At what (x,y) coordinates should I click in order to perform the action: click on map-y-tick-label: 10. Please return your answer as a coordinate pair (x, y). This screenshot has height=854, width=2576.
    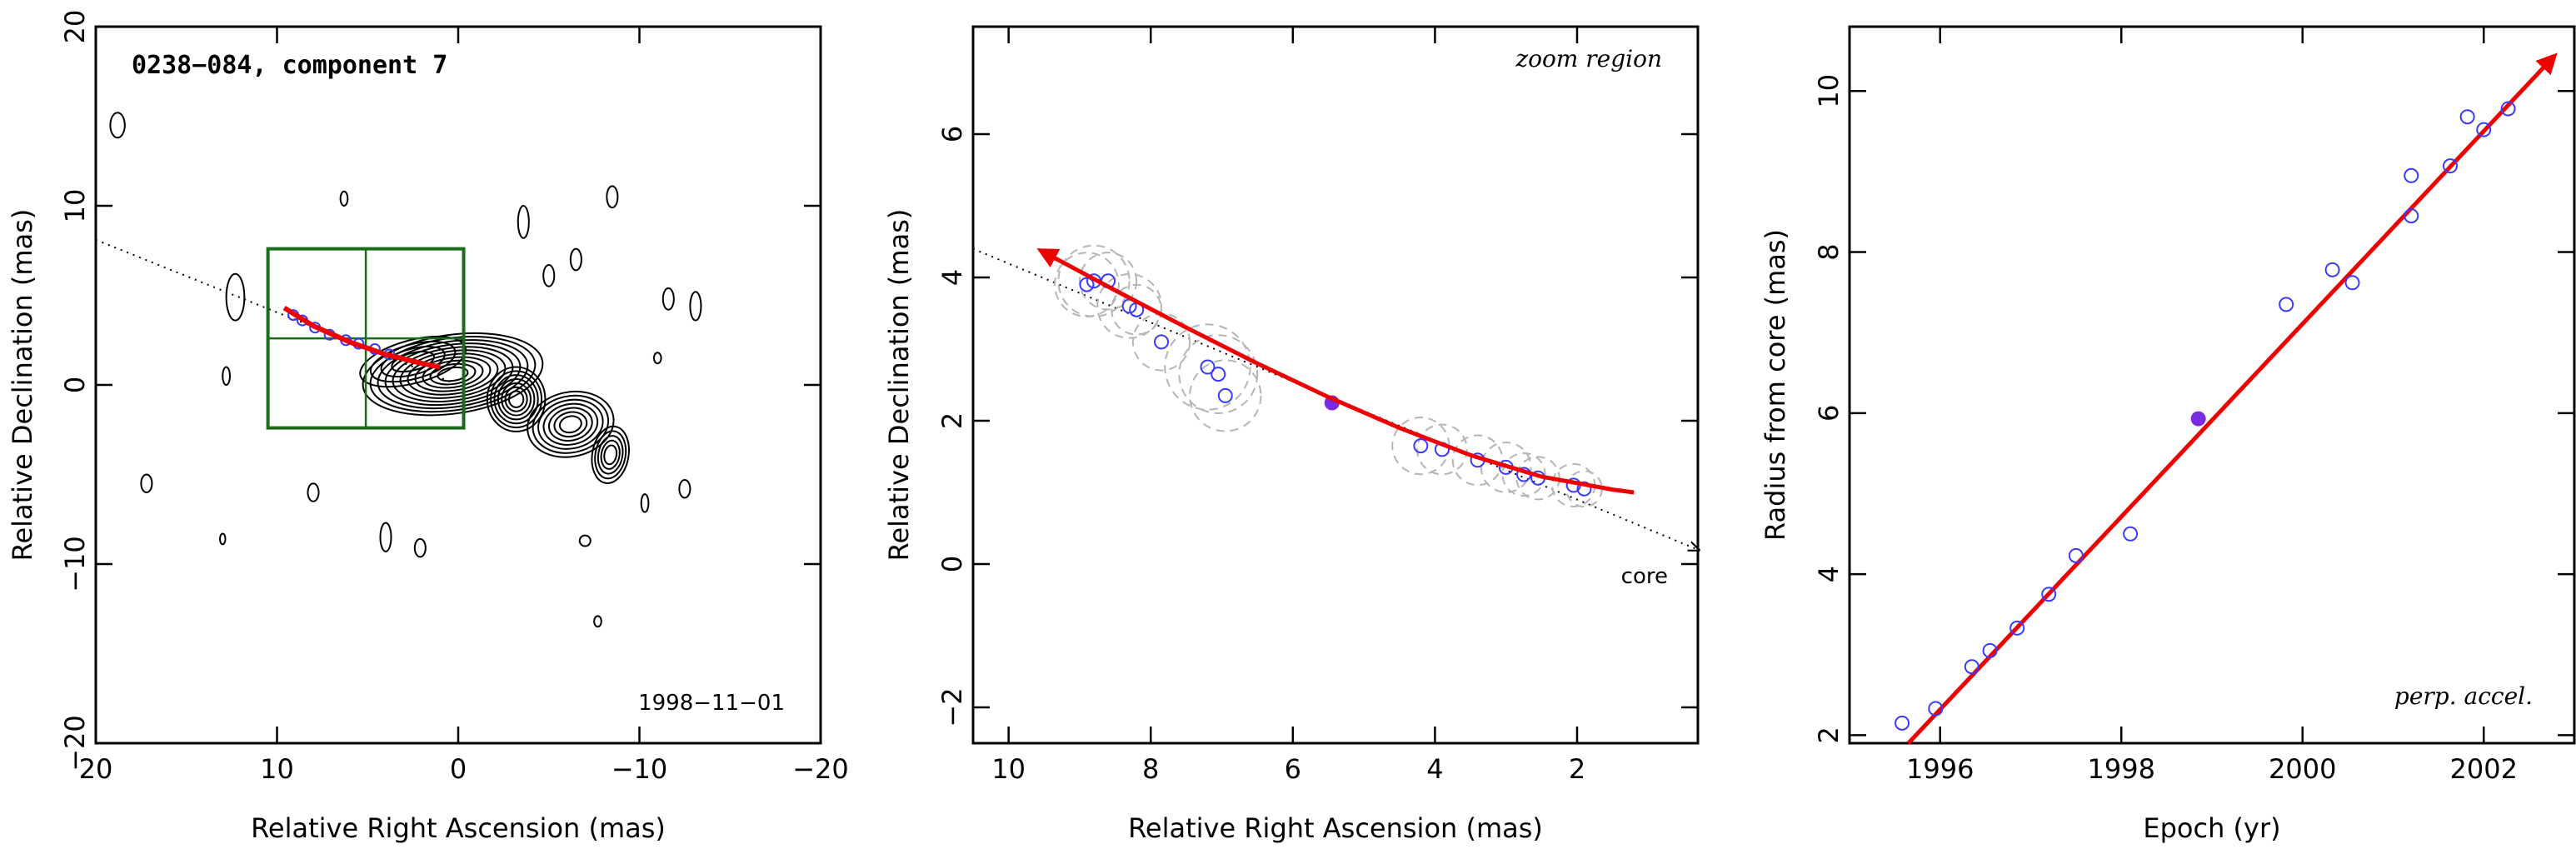
    Looking at the image, I should click on (75, 206).